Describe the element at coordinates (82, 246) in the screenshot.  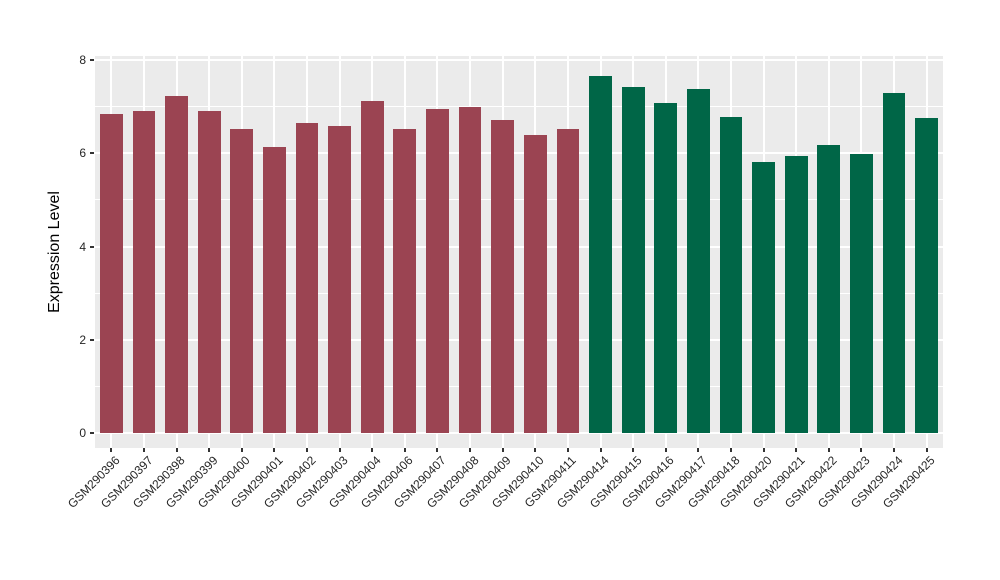
I see `y-axis-tick-label: 4` at that location.